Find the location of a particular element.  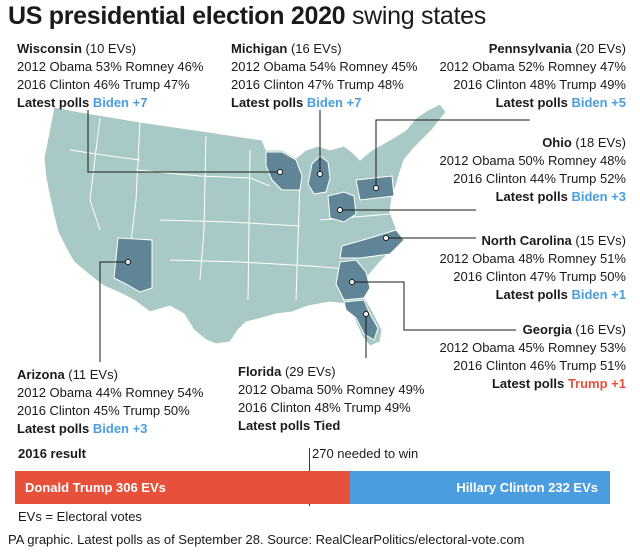

georgia-polls-label: Latest polls is located at coordinates (528, 383).